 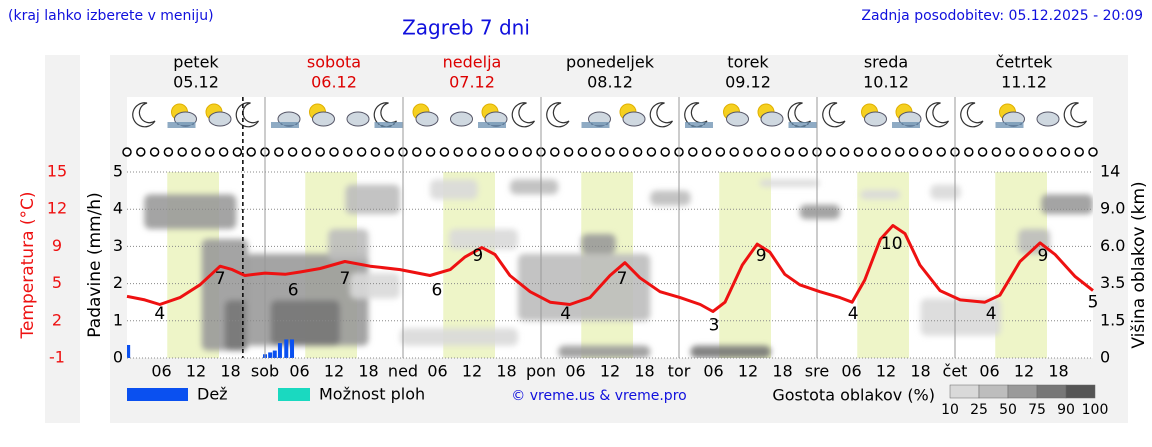 What do you see at coordinates (565, 314) in the screenshot?
I see `temperature-label: 4` at bounding box center [565, 314].